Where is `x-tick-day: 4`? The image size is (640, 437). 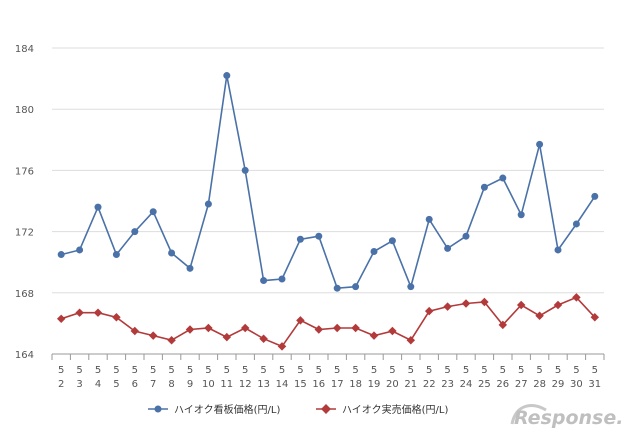 x-tick-day: 4 is located at coordinates (98, 384).